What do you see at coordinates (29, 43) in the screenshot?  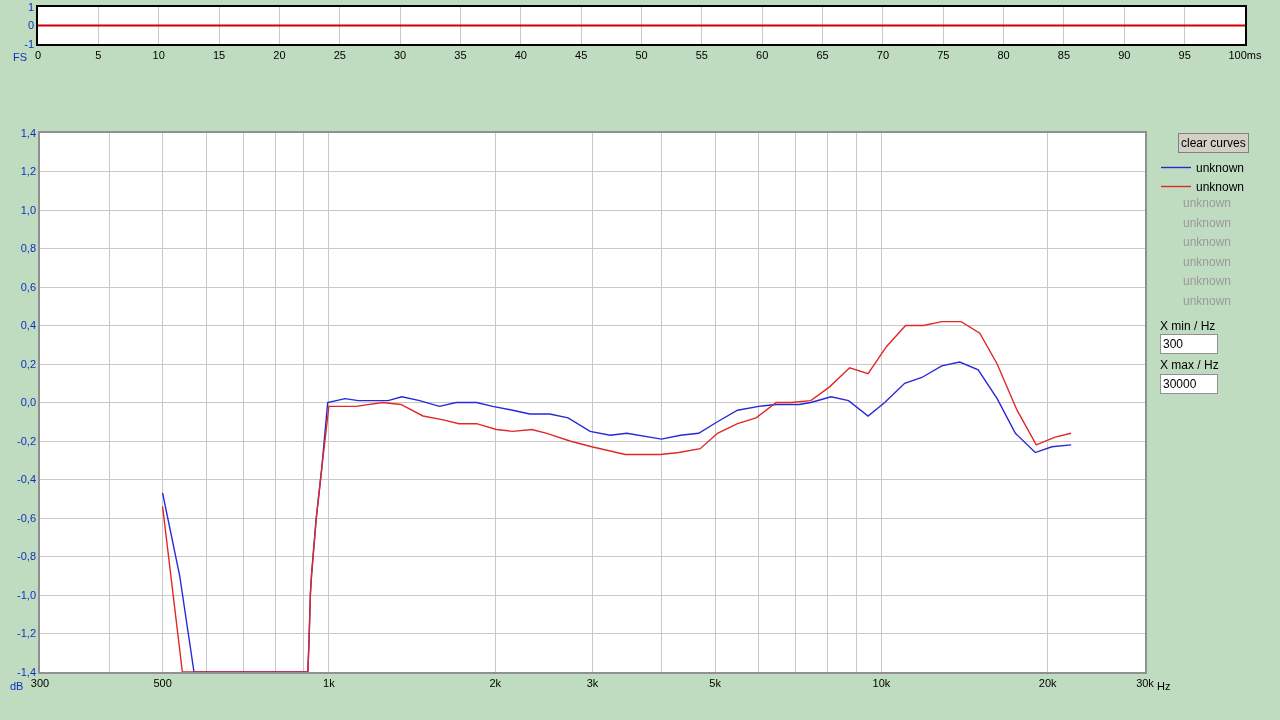 I see `y-tick-label: -1` at bounding box center [29, 43].